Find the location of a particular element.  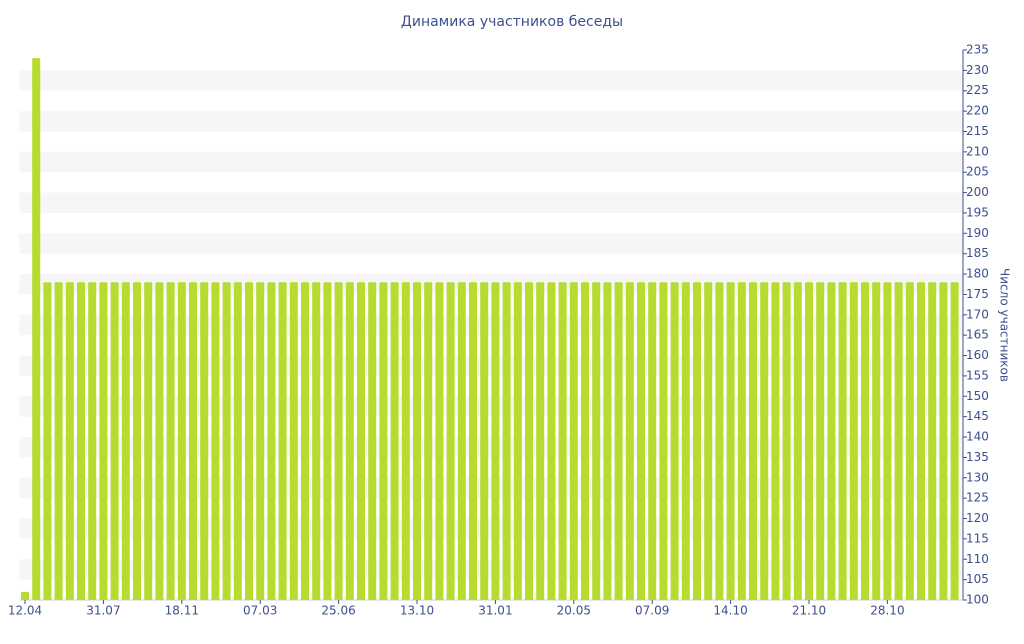

x-tick-label: 31.07 is located at coordinates (103, 611).